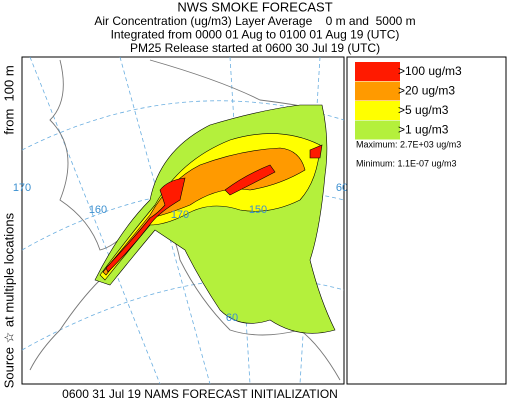 The height and width of the screenshot is (401, 509). What do you see at coordinates (258, 210) in the screenshot?
I see `grid-label: 150` at bounding box center [258, 210].